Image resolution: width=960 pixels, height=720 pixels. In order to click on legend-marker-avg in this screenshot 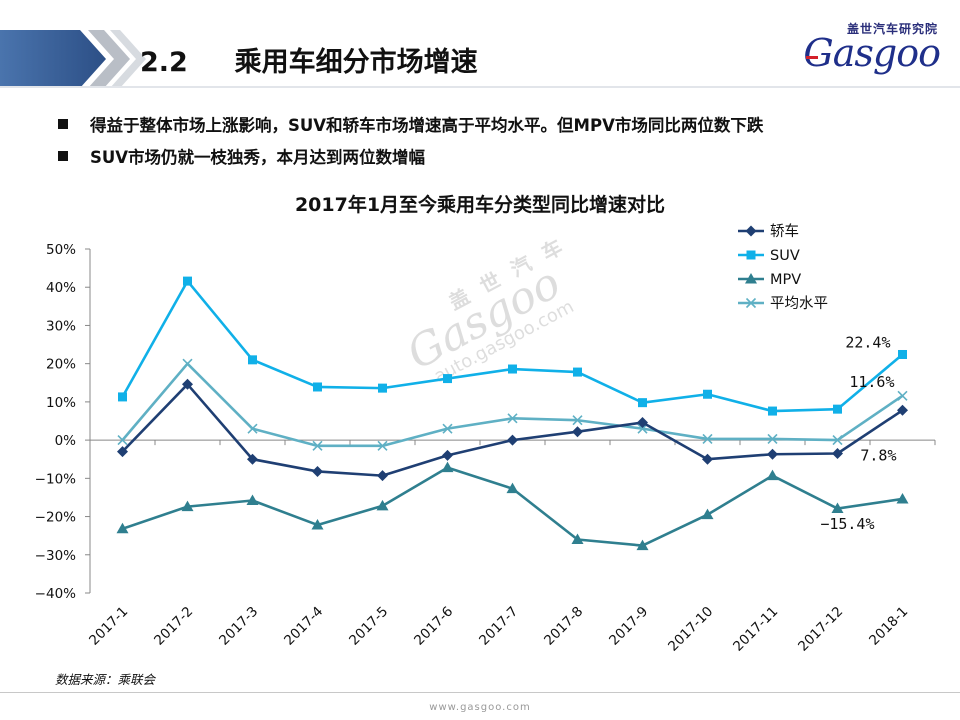, I will do `click(751, 303)`.